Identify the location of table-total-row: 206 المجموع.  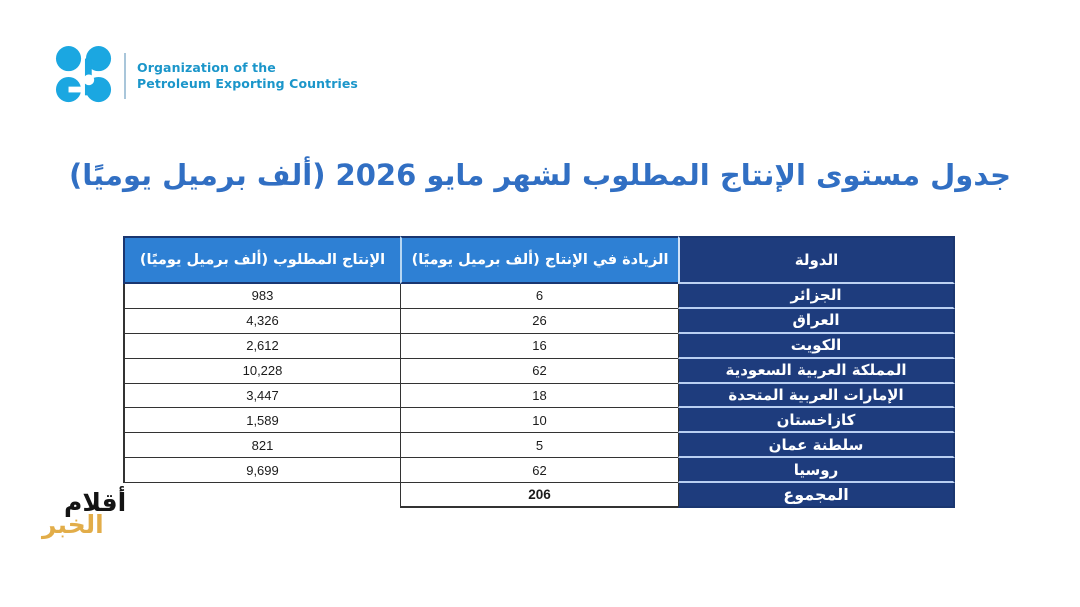
(539, 496).